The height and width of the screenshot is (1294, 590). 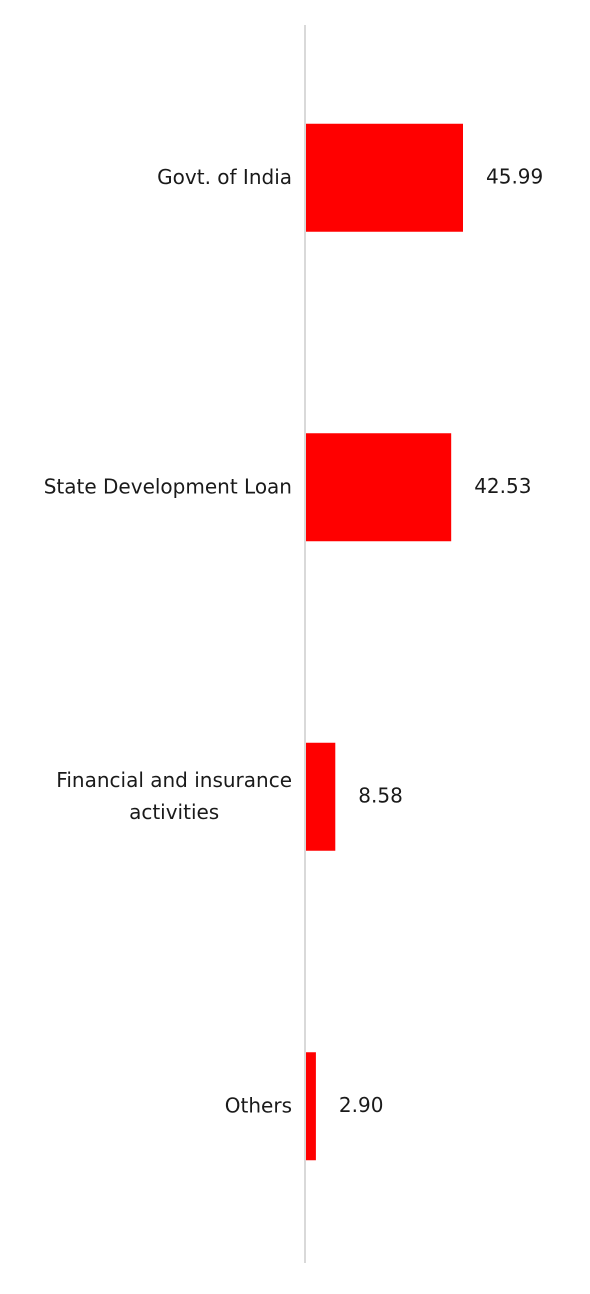 What do you see at coordinates (174, 779) in the screenshot?
I see `category-label-line: Financial and insurance` at bounding box center [174, 779].